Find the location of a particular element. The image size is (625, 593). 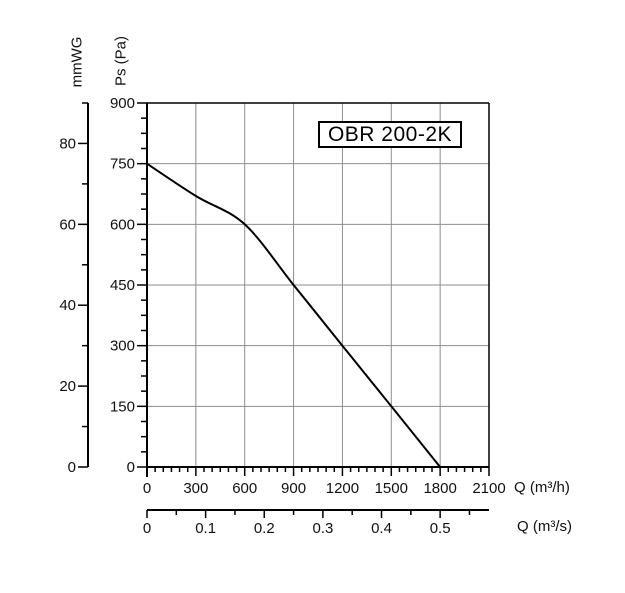

mmwg-tick-label: 60 is located at coordinates (67, 224).